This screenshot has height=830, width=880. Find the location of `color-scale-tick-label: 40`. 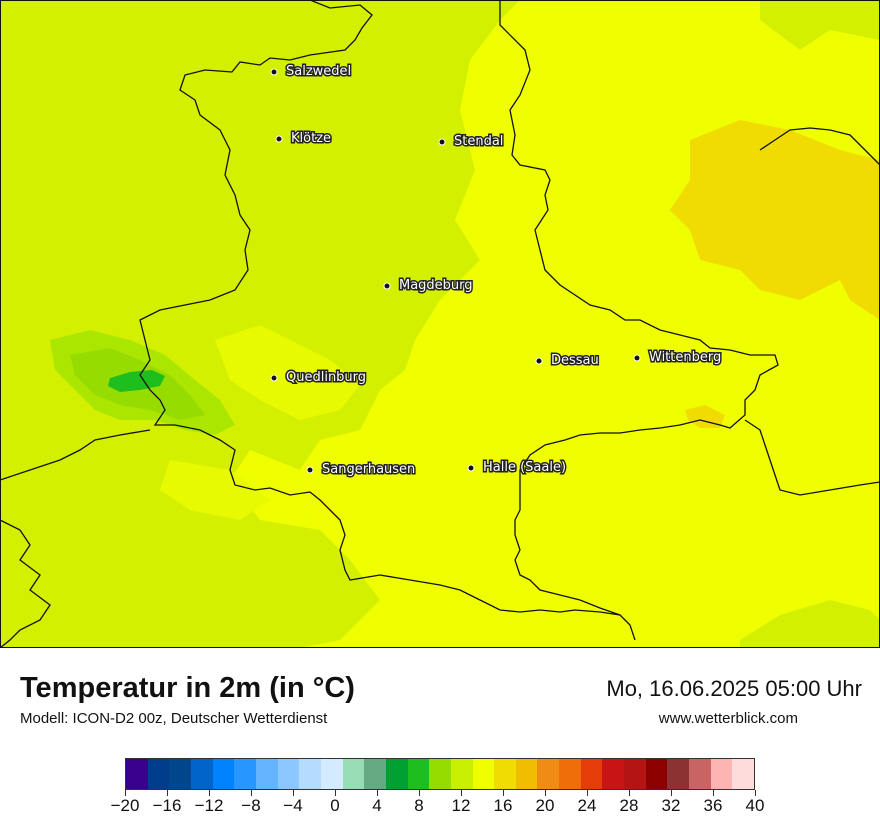

color-scale-tick-label: 40 is located at coordinates (755, 805).